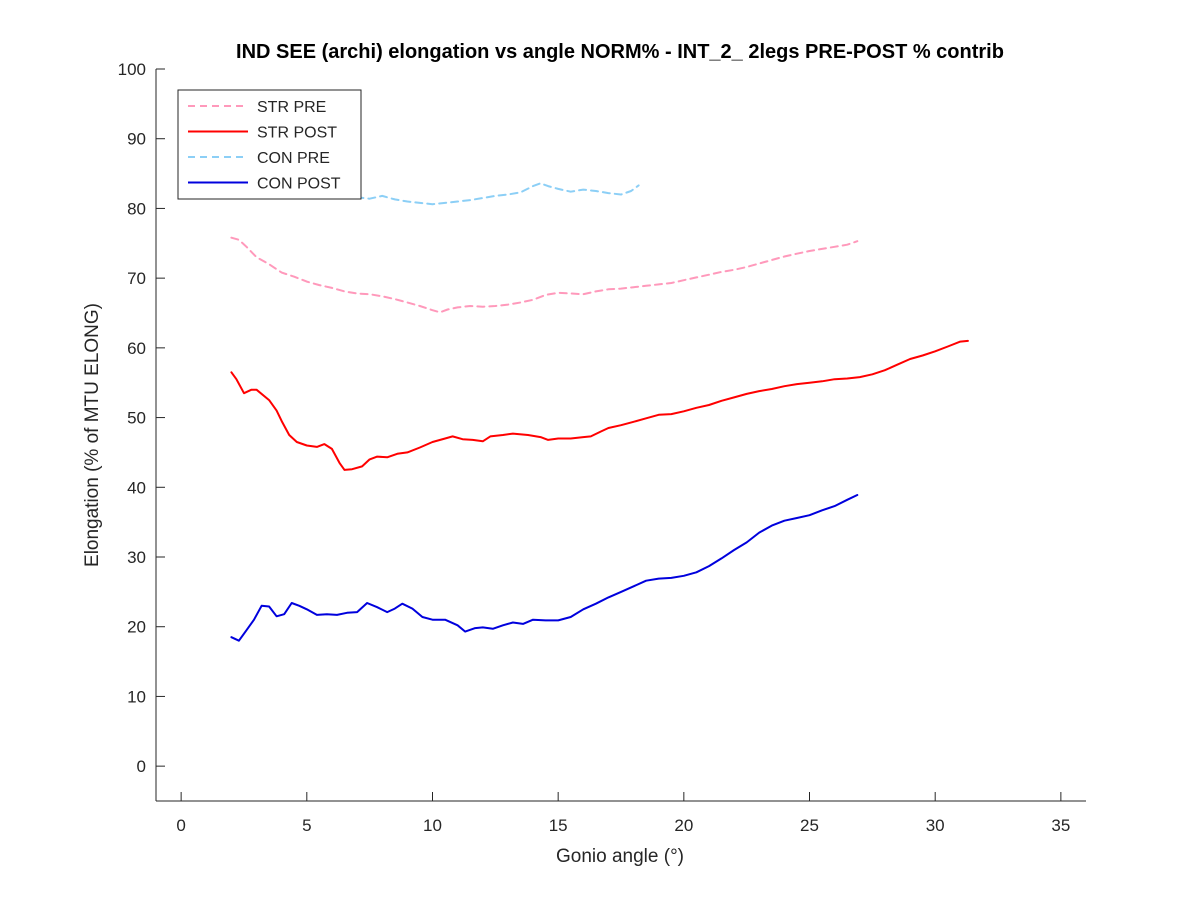  I want to click on y-tick-label: 50, so click(136, 418).